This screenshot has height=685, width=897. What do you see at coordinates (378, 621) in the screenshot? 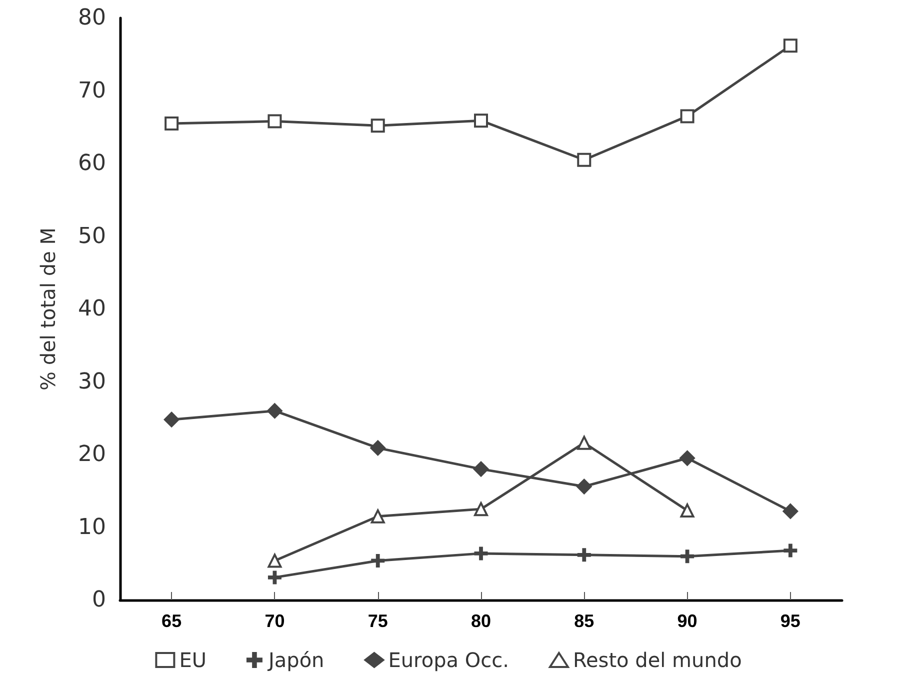
I see `x-tick-label: 75` at bounding box center [378, 621].